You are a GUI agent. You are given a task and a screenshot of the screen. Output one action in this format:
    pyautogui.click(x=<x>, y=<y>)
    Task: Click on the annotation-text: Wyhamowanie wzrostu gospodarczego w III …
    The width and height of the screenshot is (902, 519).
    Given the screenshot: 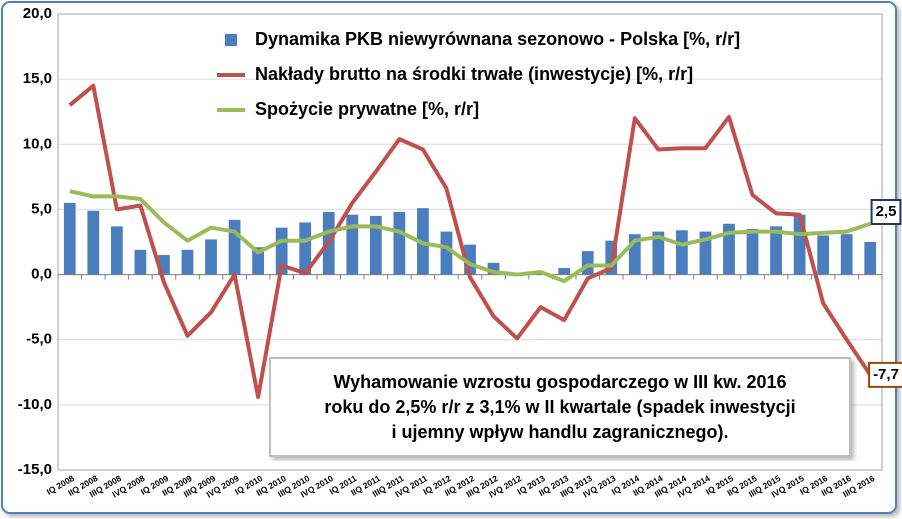 What is the action you would take?
    pyautogui.click(x=559, y=382)
    